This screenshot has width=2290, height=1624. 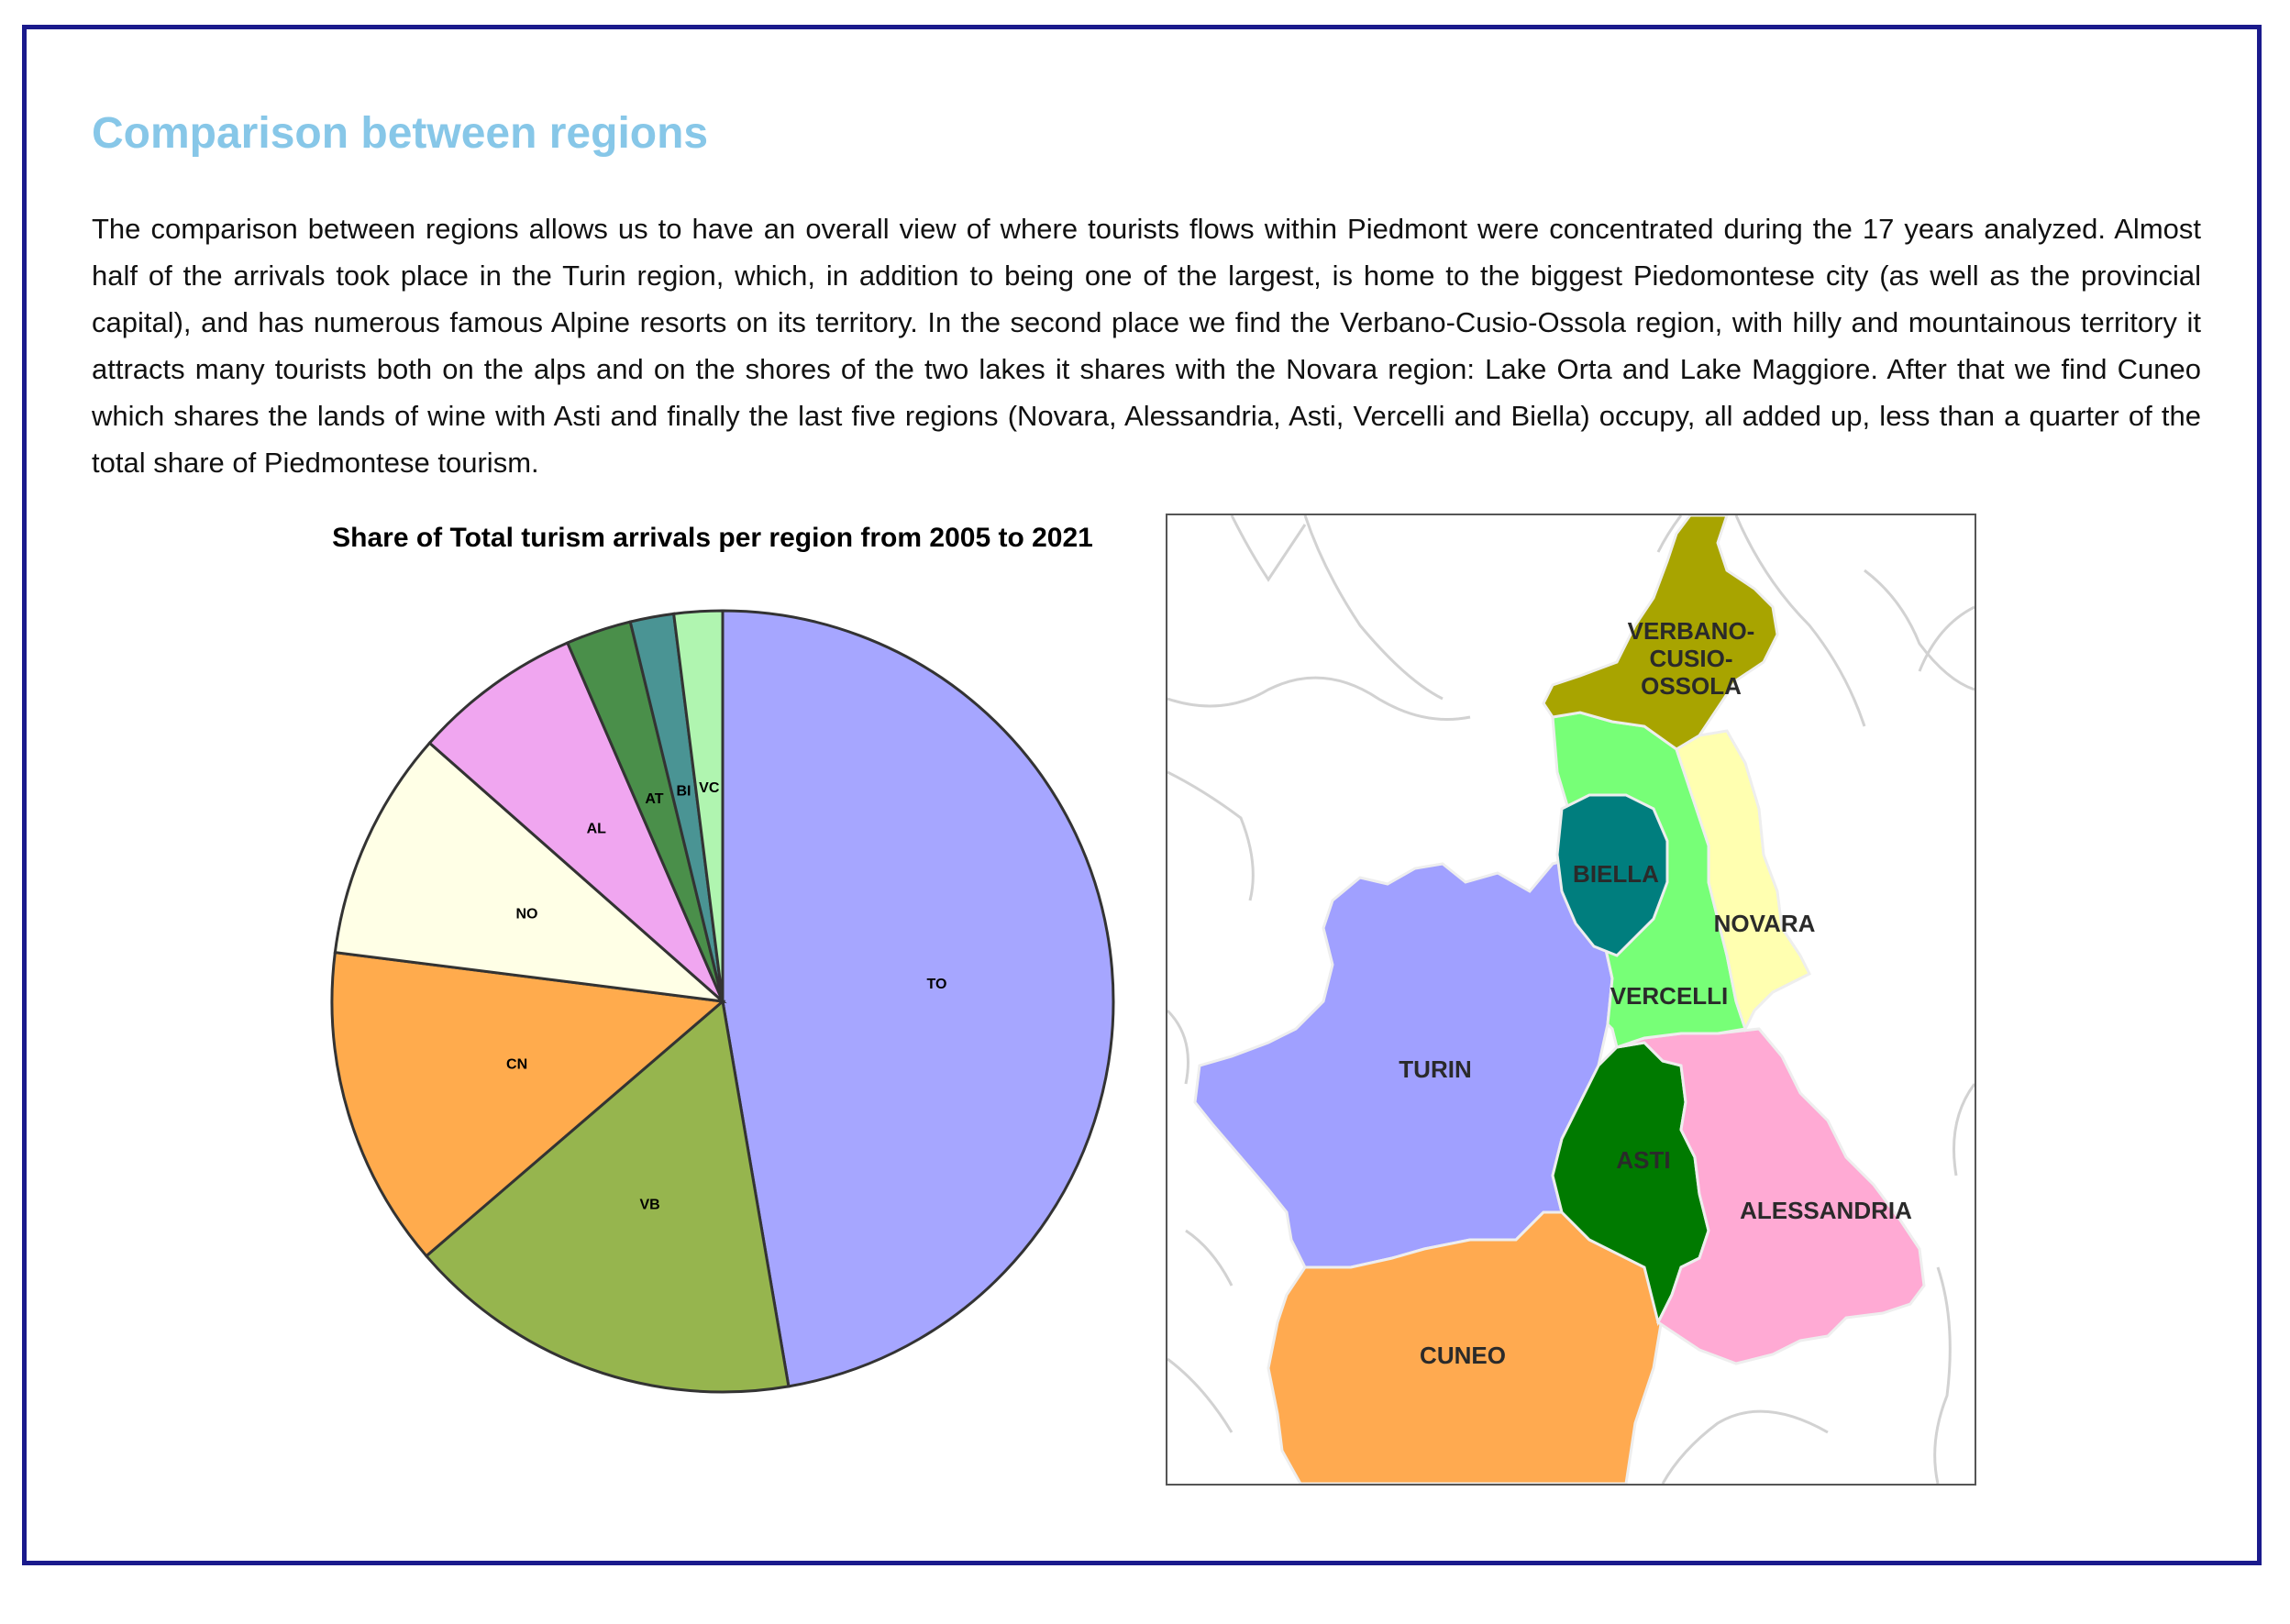 What do you see at coordinates (1463, 1355) in the screenshot?
I see `map-label-cuneo: CUNEO` at bounding box center [1463, 1355].